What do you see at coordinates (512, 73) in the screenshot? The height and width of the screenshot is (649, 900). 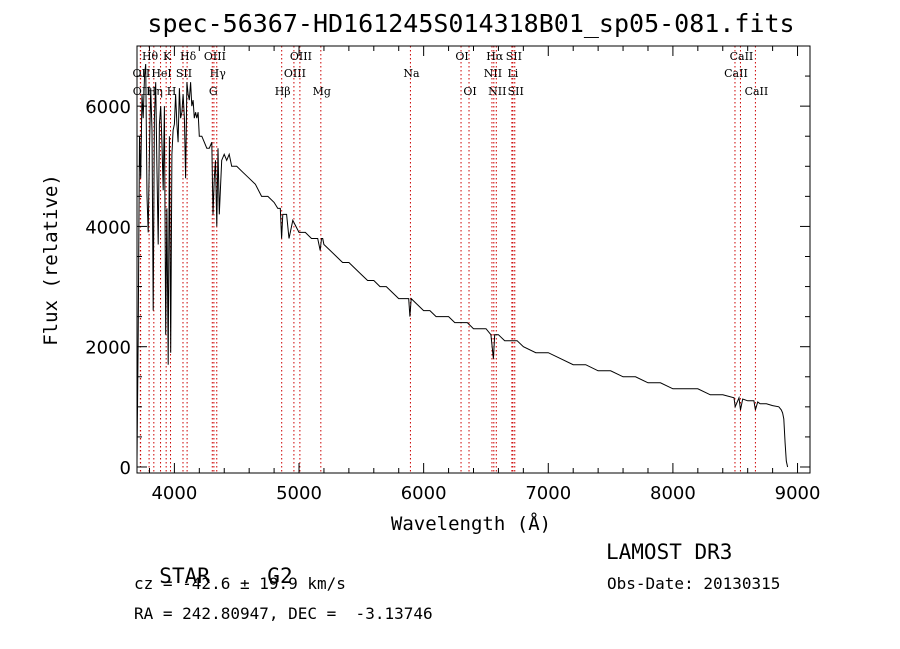 I see `spectral-line-label: Li` at bounding box center [512, 73].